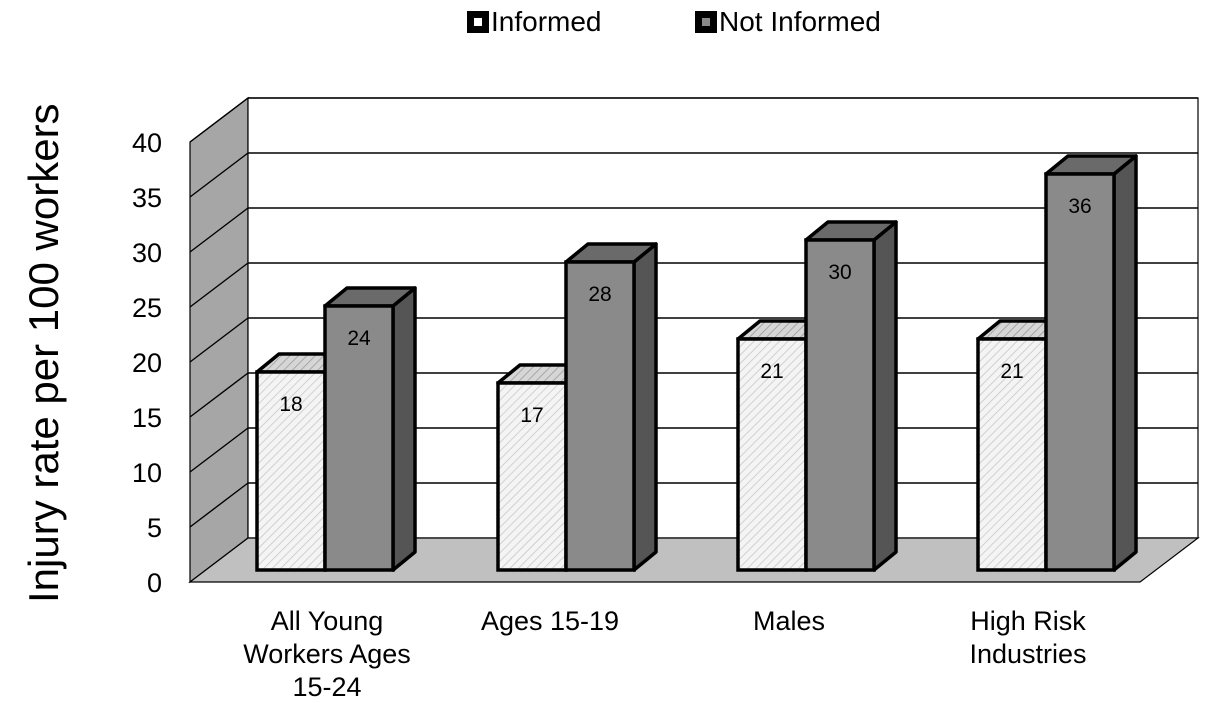 This screenshot has height=703, width=1209. Describe the element at coordinates (599, 294) in the screenshot. I see `data-label: 28` at that location.